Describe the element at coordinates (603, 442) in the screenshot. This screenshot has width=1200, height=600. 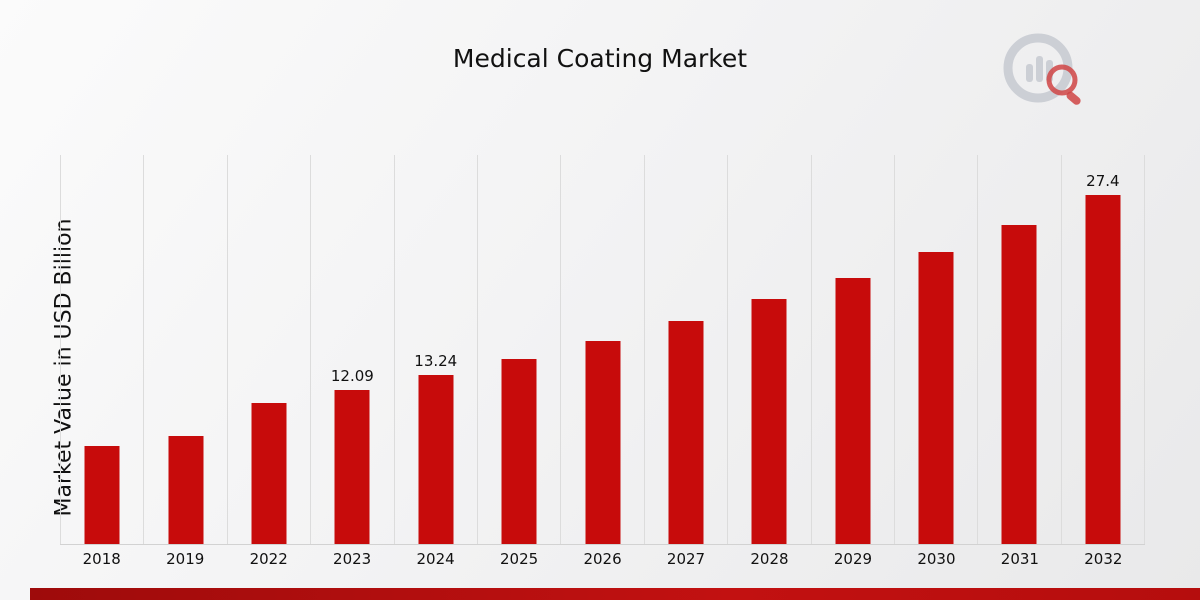
I see `bar-2026` at that location.